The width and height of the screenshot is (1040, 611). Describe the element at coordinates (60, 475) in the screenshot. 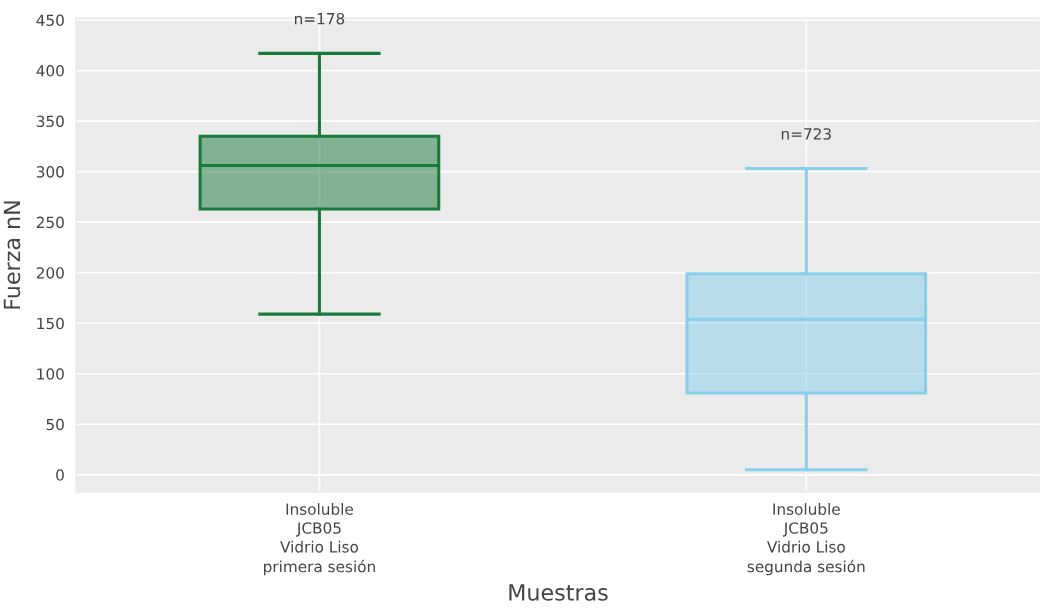

I see `y-tick-label: 0` at that location.